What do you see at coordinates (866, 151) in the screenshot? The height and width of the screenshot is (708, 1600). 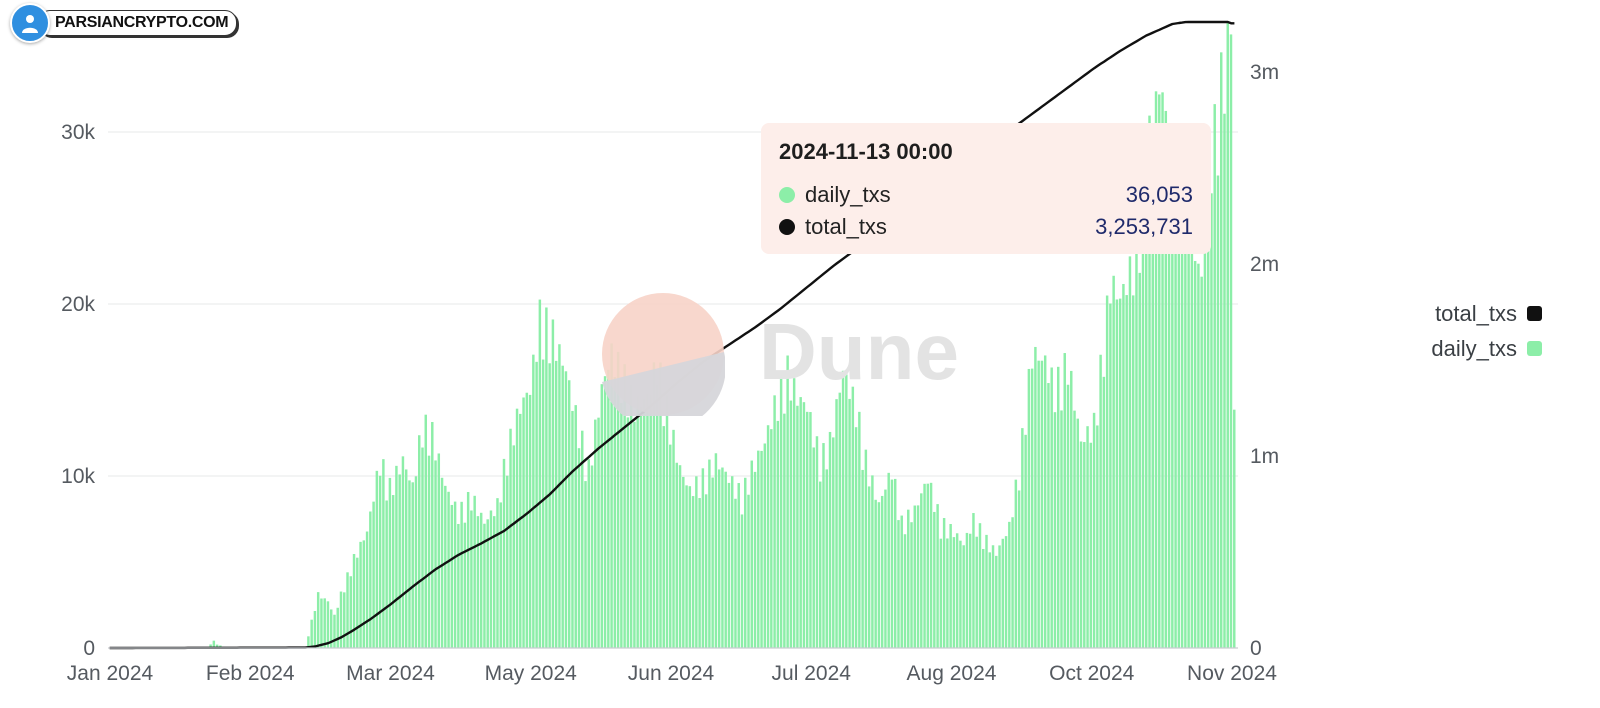 I see `tooltip-title: 2024-11-13 00:00` at bounding box center [866, 151].